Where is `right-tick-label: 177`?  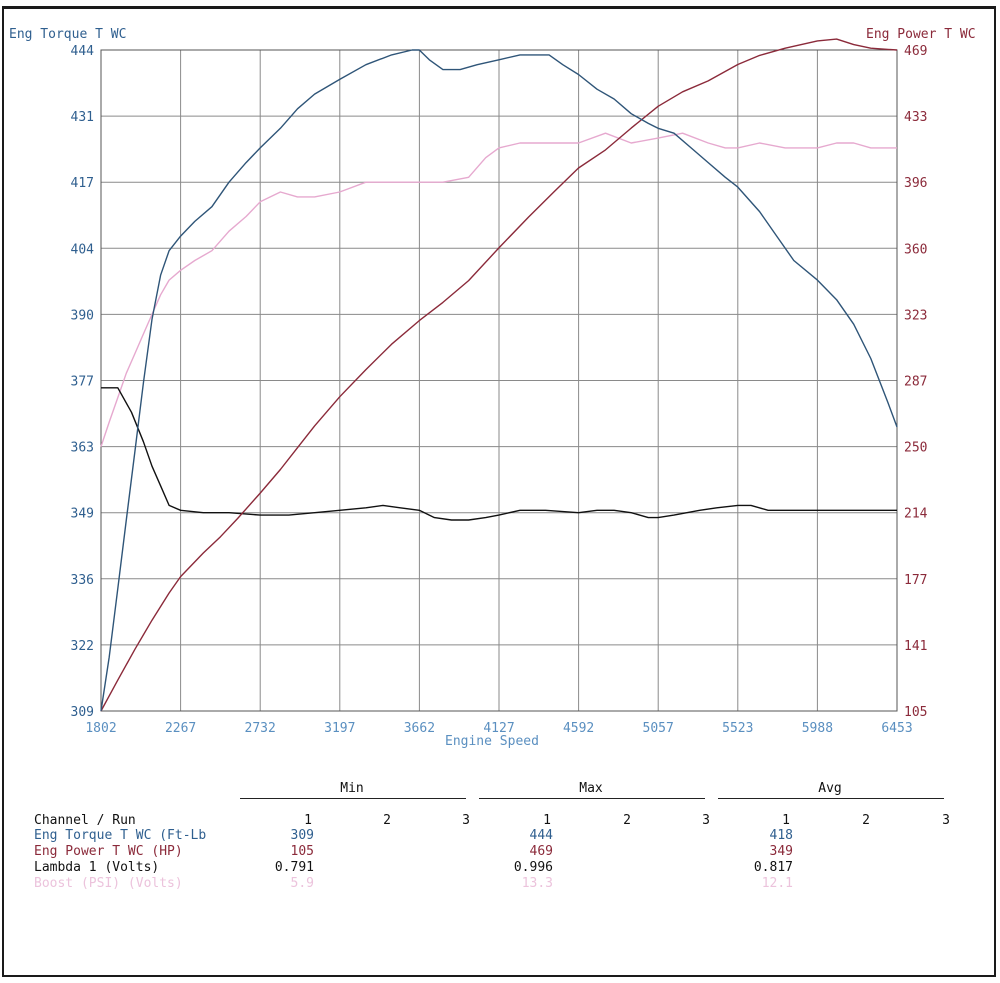
right-tick-label: 177 is located at coordinates (915, 580).